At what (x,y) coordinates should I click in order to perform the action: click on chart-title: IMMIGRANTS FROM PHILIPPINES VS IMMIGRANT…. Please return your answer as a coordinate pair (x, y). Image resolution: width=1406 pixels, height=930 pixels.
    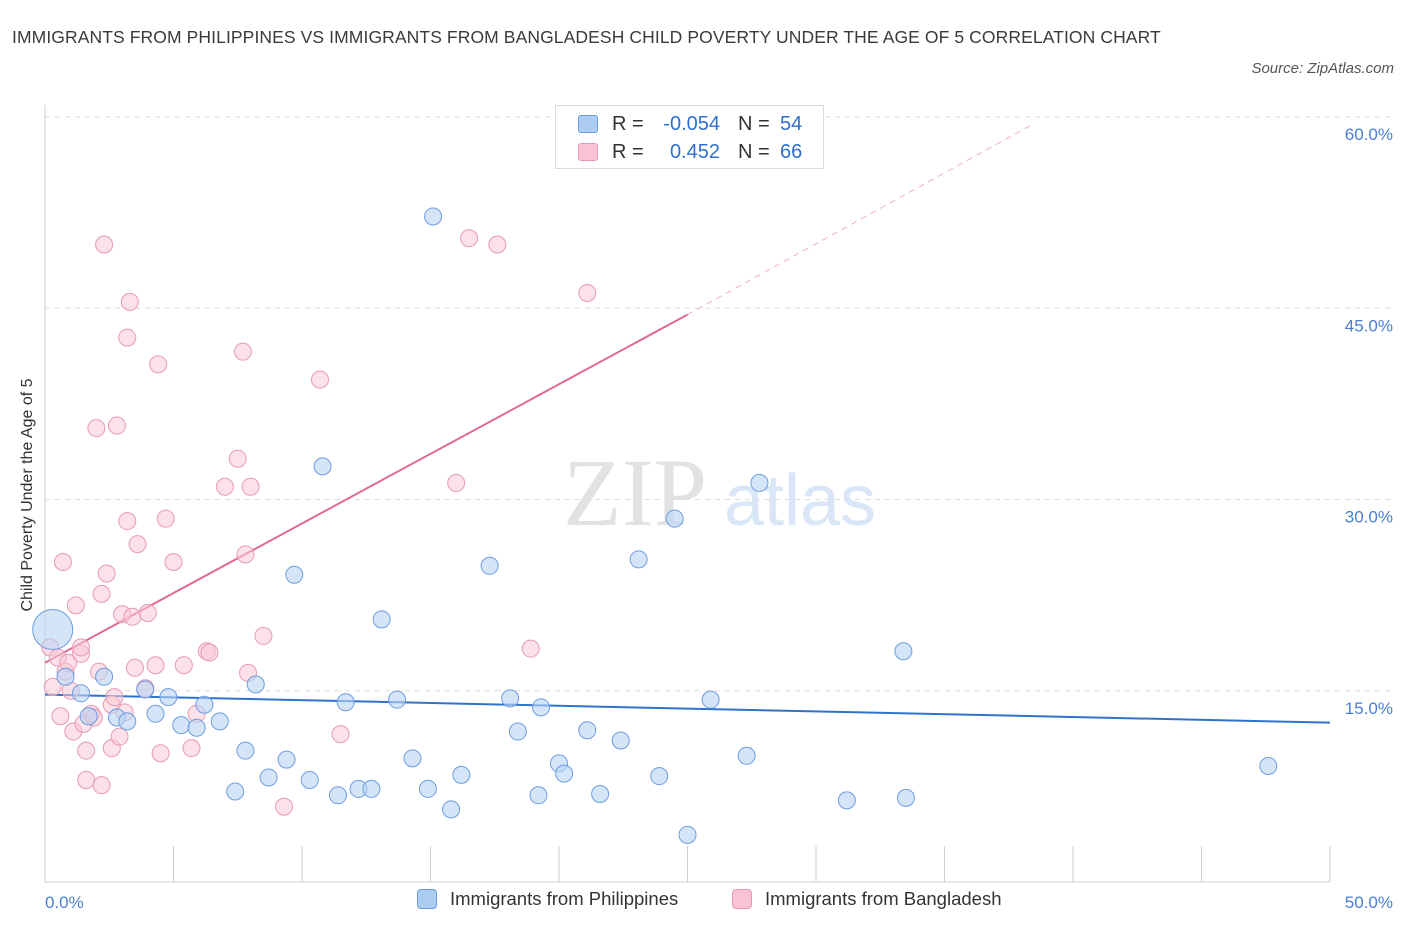
    Looking at the image, I should click on (586, 37).